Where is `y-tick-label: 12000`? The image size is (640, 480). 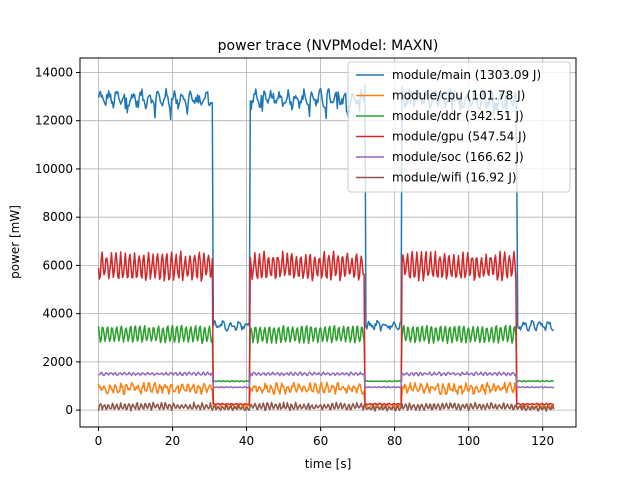 y-tick-label: 12000 is located at coordinates (54, 121).